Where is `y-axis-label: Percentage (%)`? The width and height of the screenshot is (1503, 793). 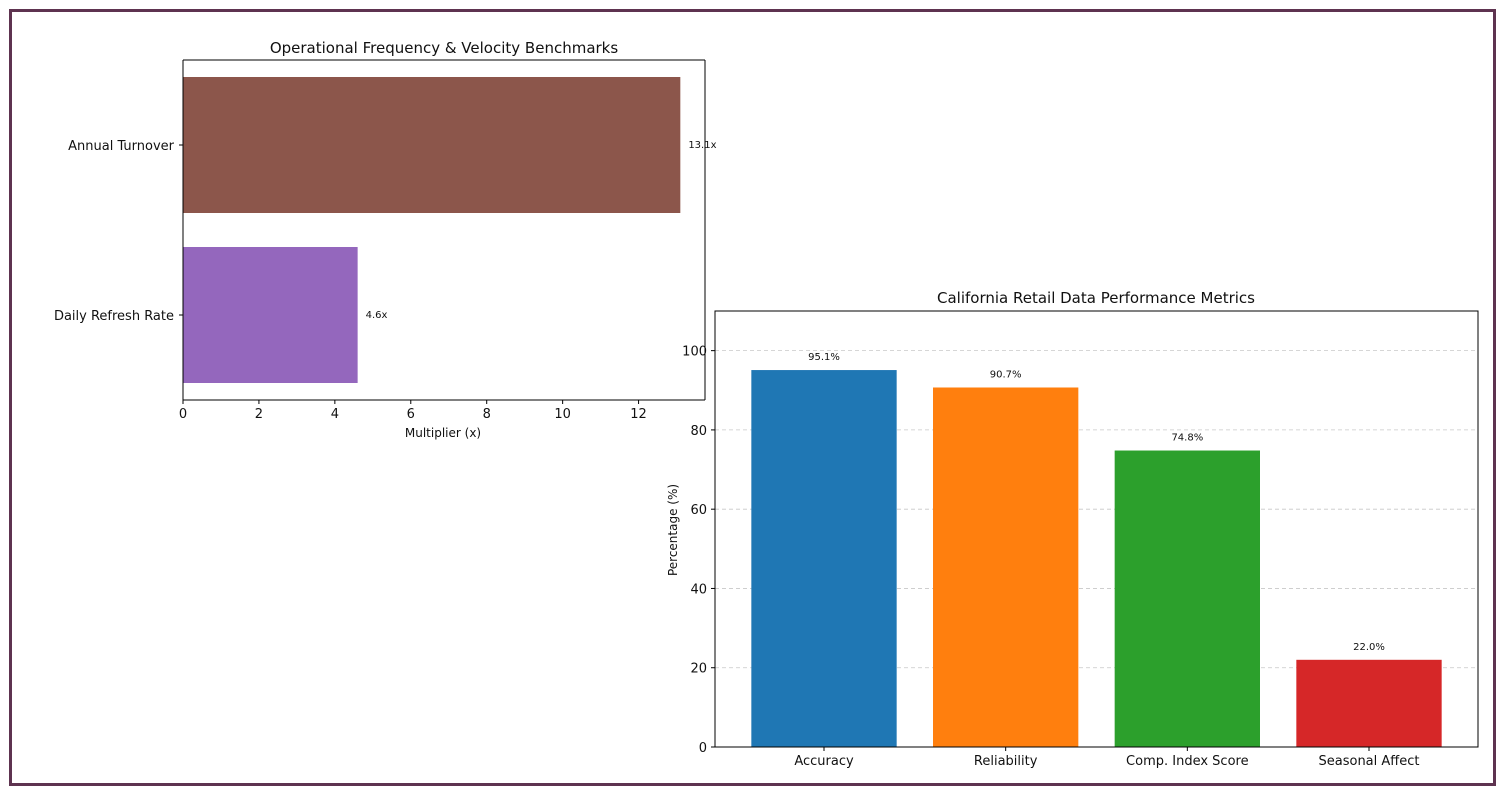
y-axis-label: Percentage (%) is located at coordinates (673, 530).